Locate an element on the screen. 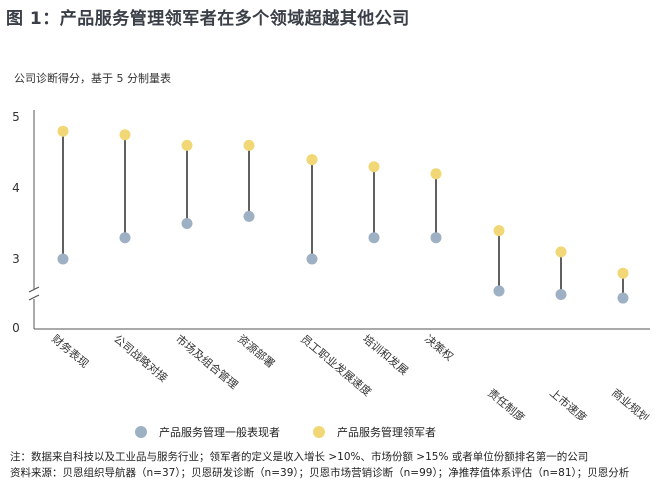  y-tick-label: 0 is located at coordinates (16, 328).